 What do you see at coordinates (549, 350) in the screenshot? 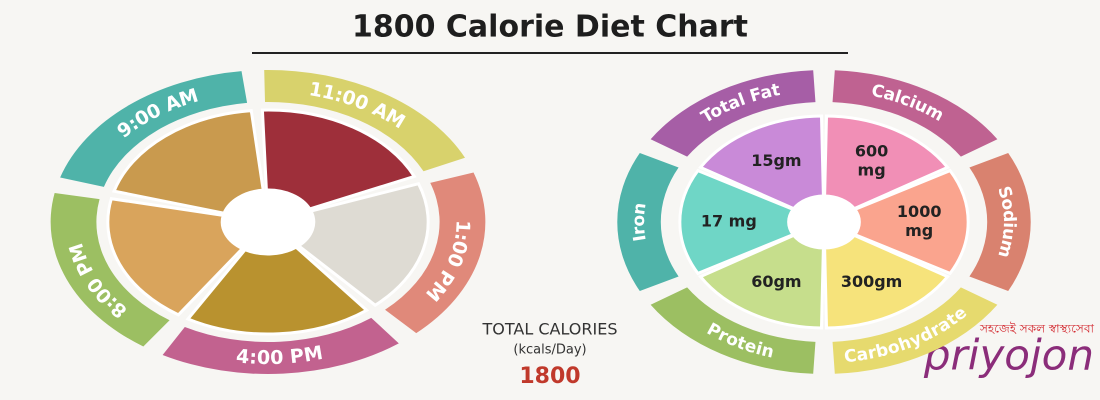
I see `total-unit: (kcals/Day)` at bounding box center [549, 350].